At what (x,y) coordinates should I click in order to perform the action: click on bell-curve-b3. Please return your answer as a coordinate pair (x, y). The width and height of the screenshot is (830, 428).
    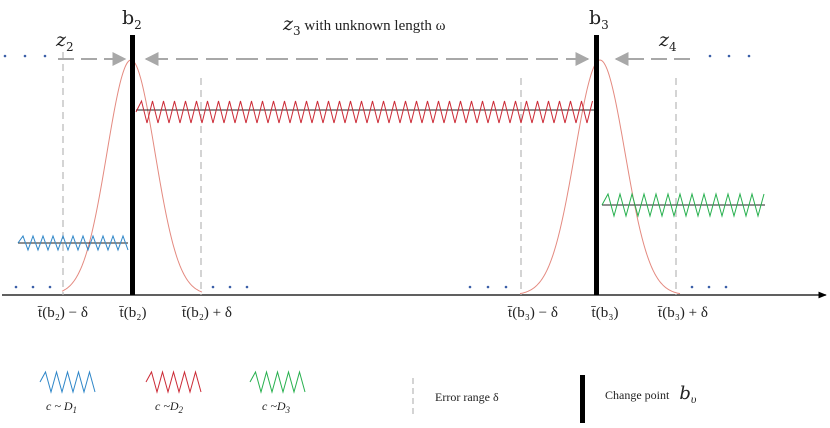
    Looking at the image, I should click on (600, 177).